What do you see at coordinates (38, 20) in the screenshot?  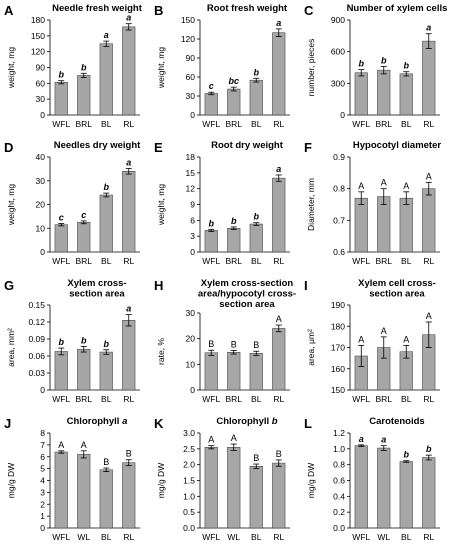 I see `y-tick-label: 180` at bounding box center [38, 20].